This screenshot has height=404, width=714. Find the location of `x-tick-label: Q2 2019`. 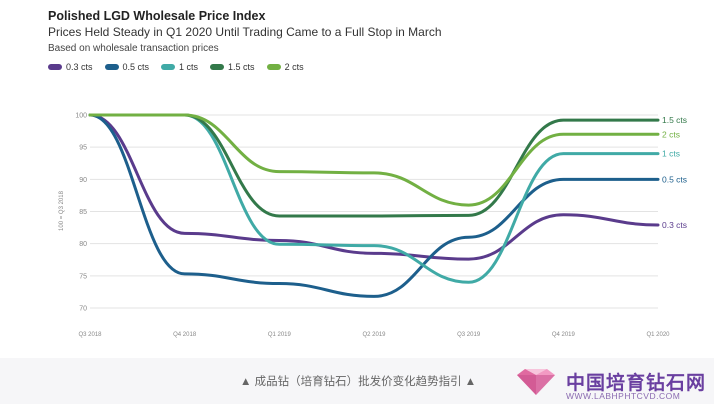

x-tick-label: Q2 2019 is located at coordinates (374, 335).